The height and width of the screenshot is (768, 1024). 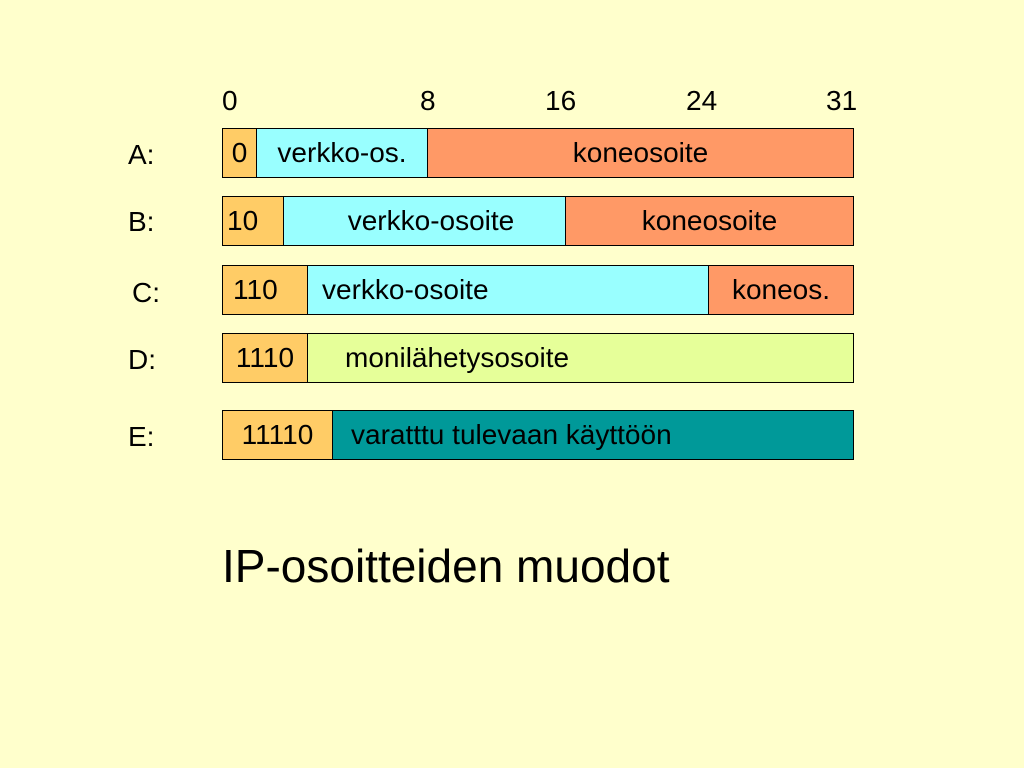 I want to click on class-prefix-field: 10, so click(x=253, y=221).